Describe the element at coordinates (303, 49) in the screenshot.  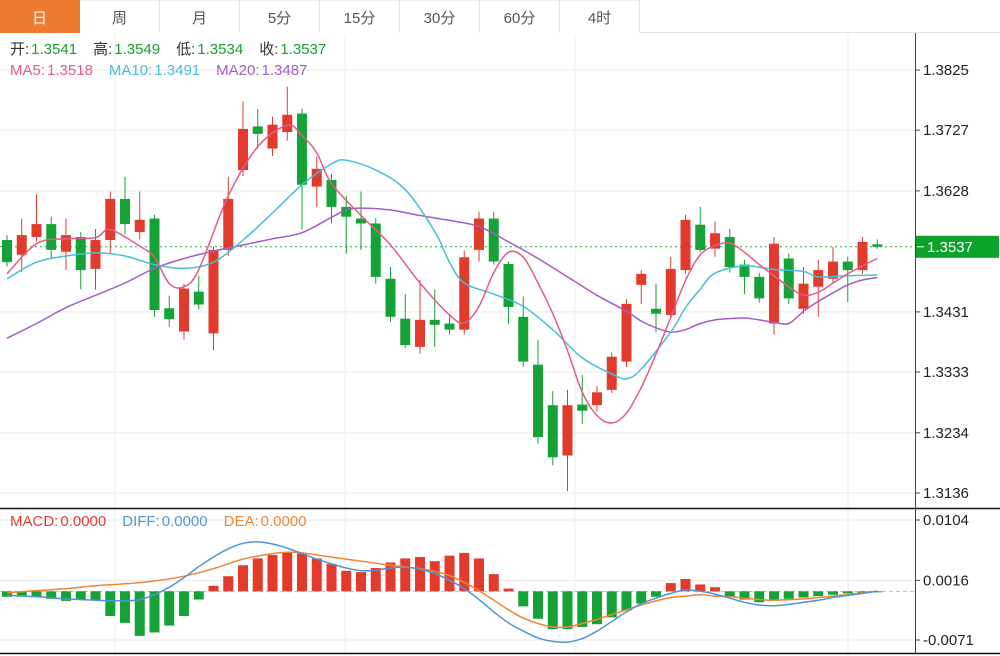
I see `legend-value: 1.3537` at that location.